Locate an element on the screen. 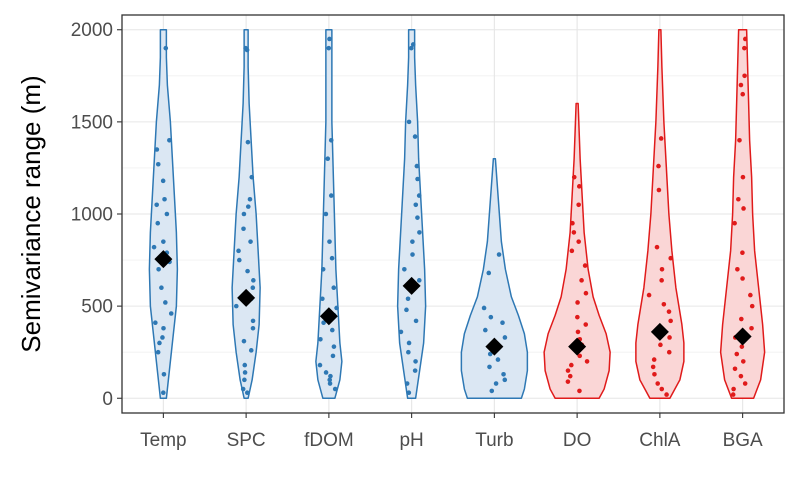 The width and height of the screenshot is (800, 500). mean-marker-fdom is located at coordinates (328, 316).